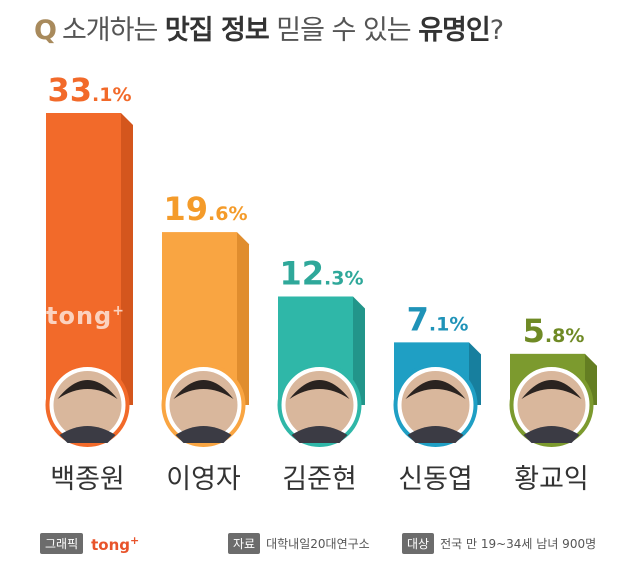 Image resolution: width=640 pixels, height=562 pixels. Describe the element at coordinates (496, 30) in the screenshot. I see `title-part-5: ?` at that location.